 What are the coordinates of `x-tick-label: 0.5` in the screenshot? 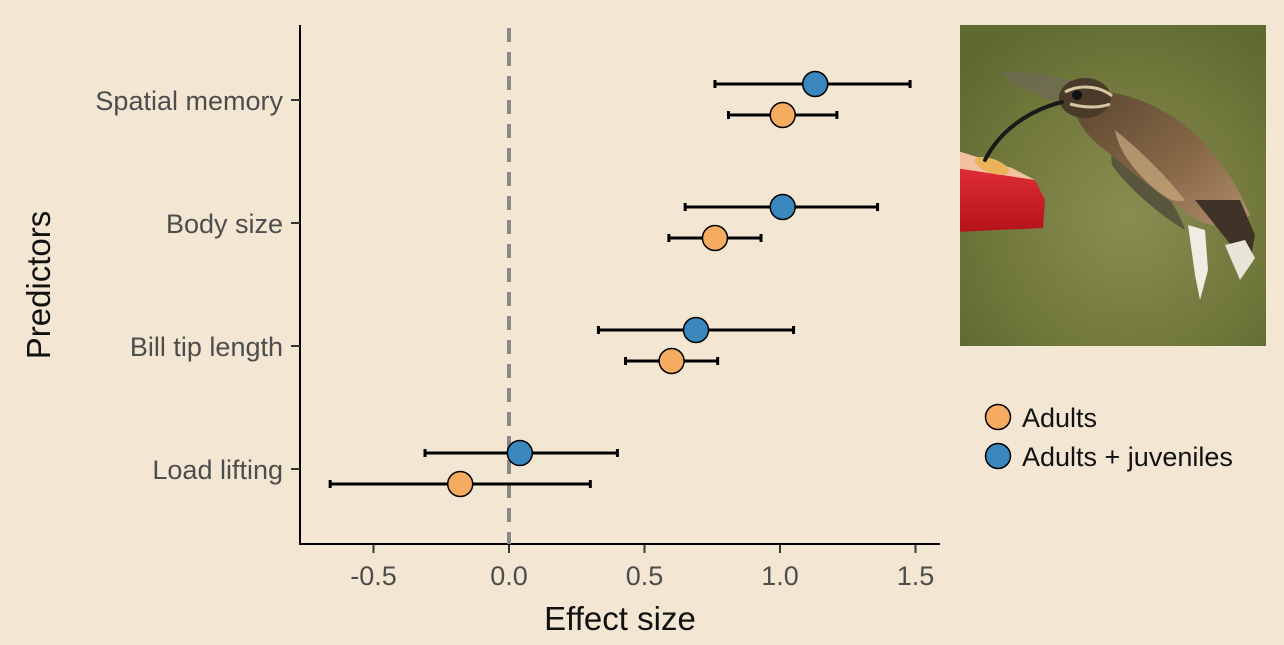 It's located at (645, 576).